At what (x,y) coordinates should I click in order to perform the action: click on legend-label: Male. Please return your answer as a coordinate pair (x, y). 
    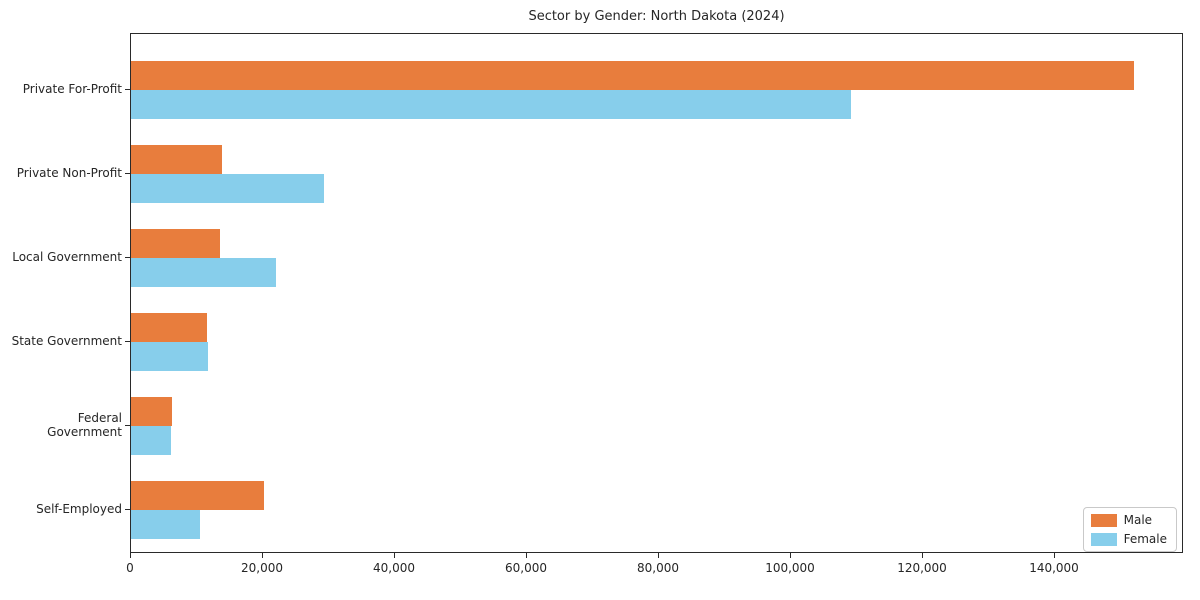
    Looking at the image, I should click on (1138, 520).